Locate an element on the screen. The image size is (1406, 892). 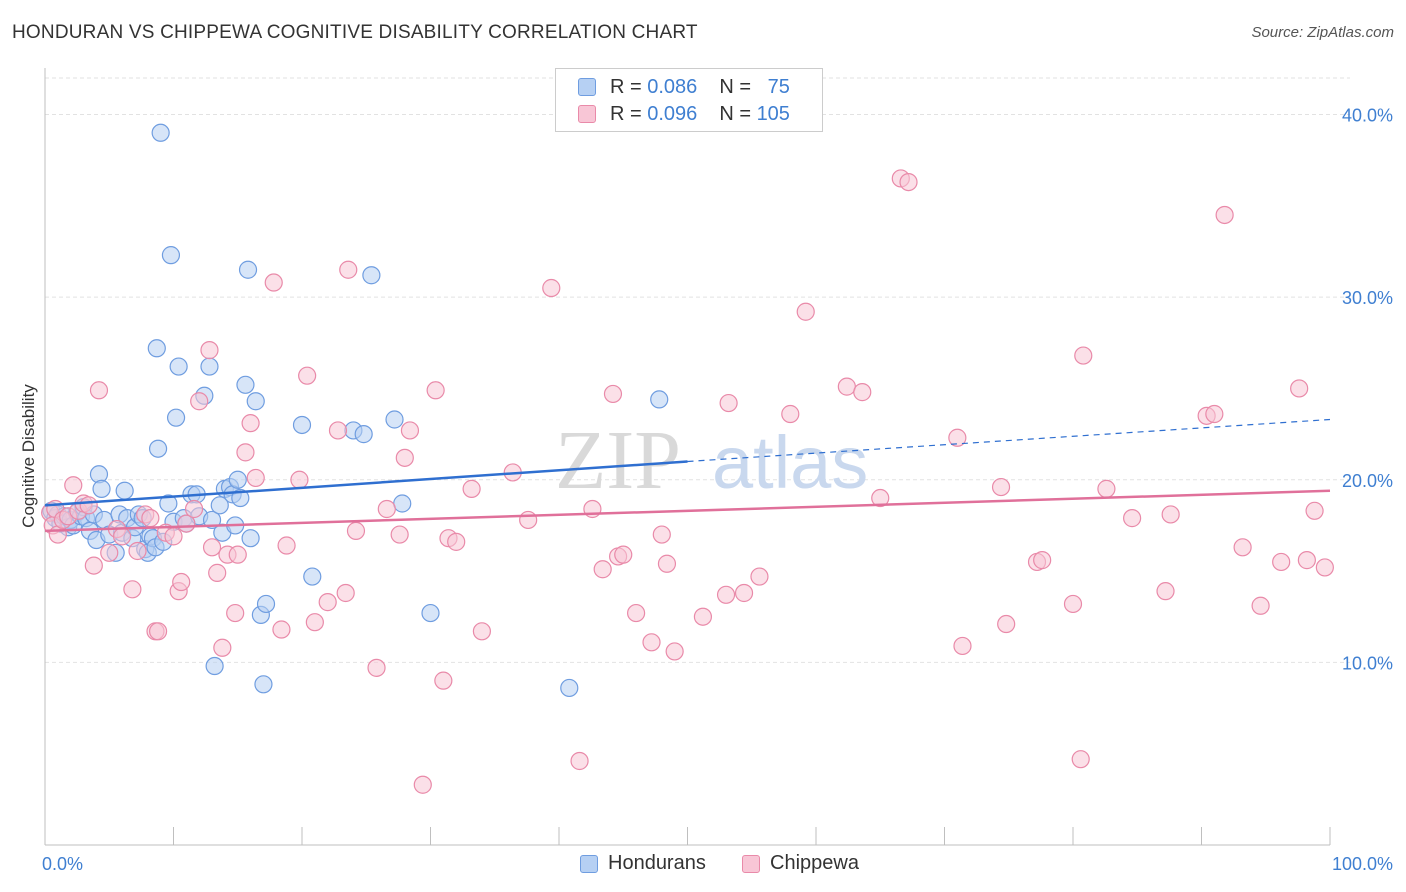
trend-lines is located at coordinates (687, 475).